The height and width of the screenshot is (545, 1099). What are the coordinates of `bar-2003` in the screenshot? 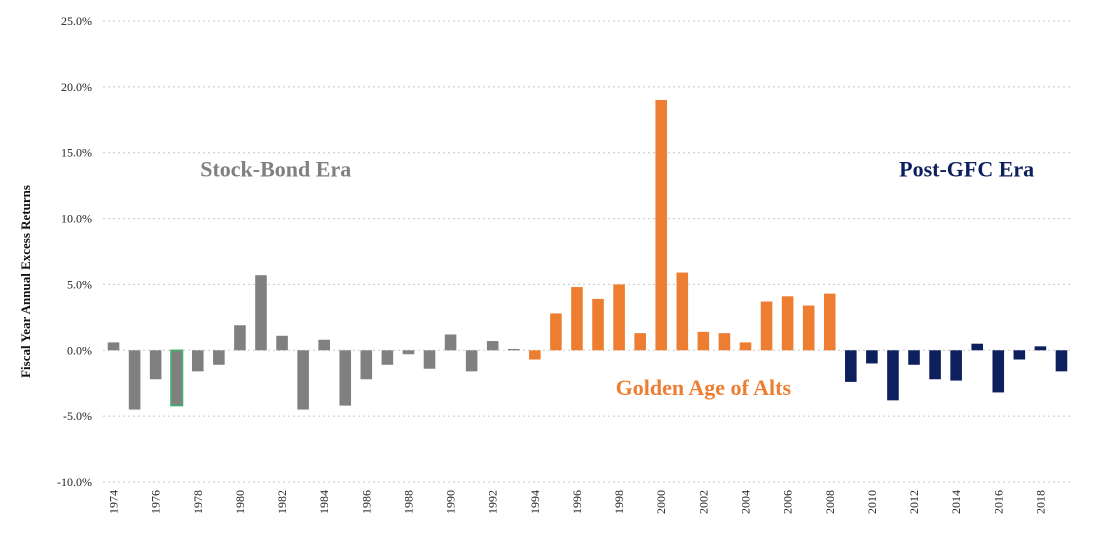 It's located at (724, 342).